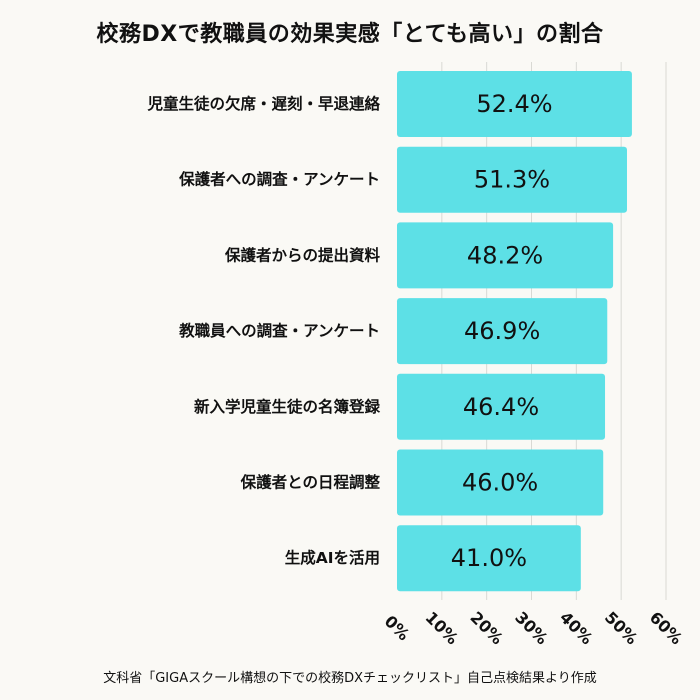 Image resolution: width=700 pixels, height=700 pixels. What do you see at coordinates (666, 628) in the screenshot?
I see `x-tick-label-60: 60%` at bounding box center [666, 628].